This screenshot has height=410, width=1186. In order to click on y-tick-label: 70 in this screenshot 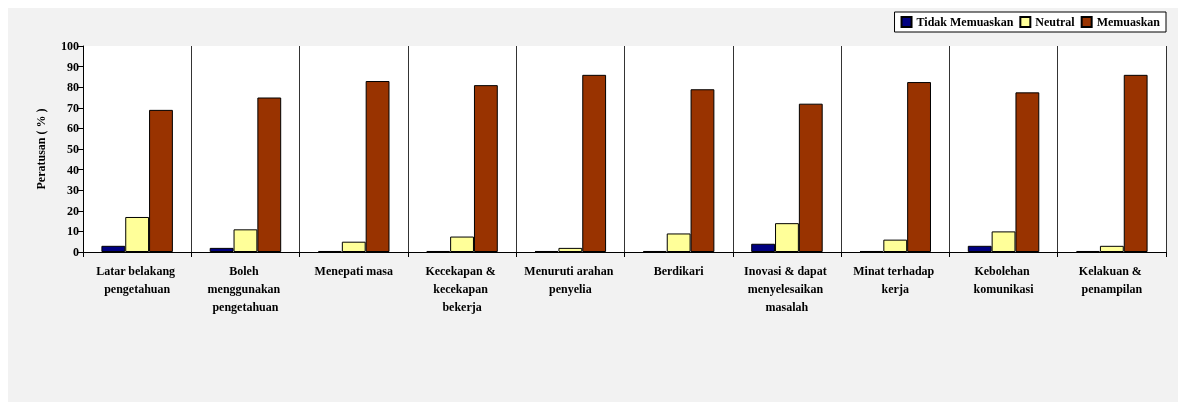, I will do `click(73, 107)`.